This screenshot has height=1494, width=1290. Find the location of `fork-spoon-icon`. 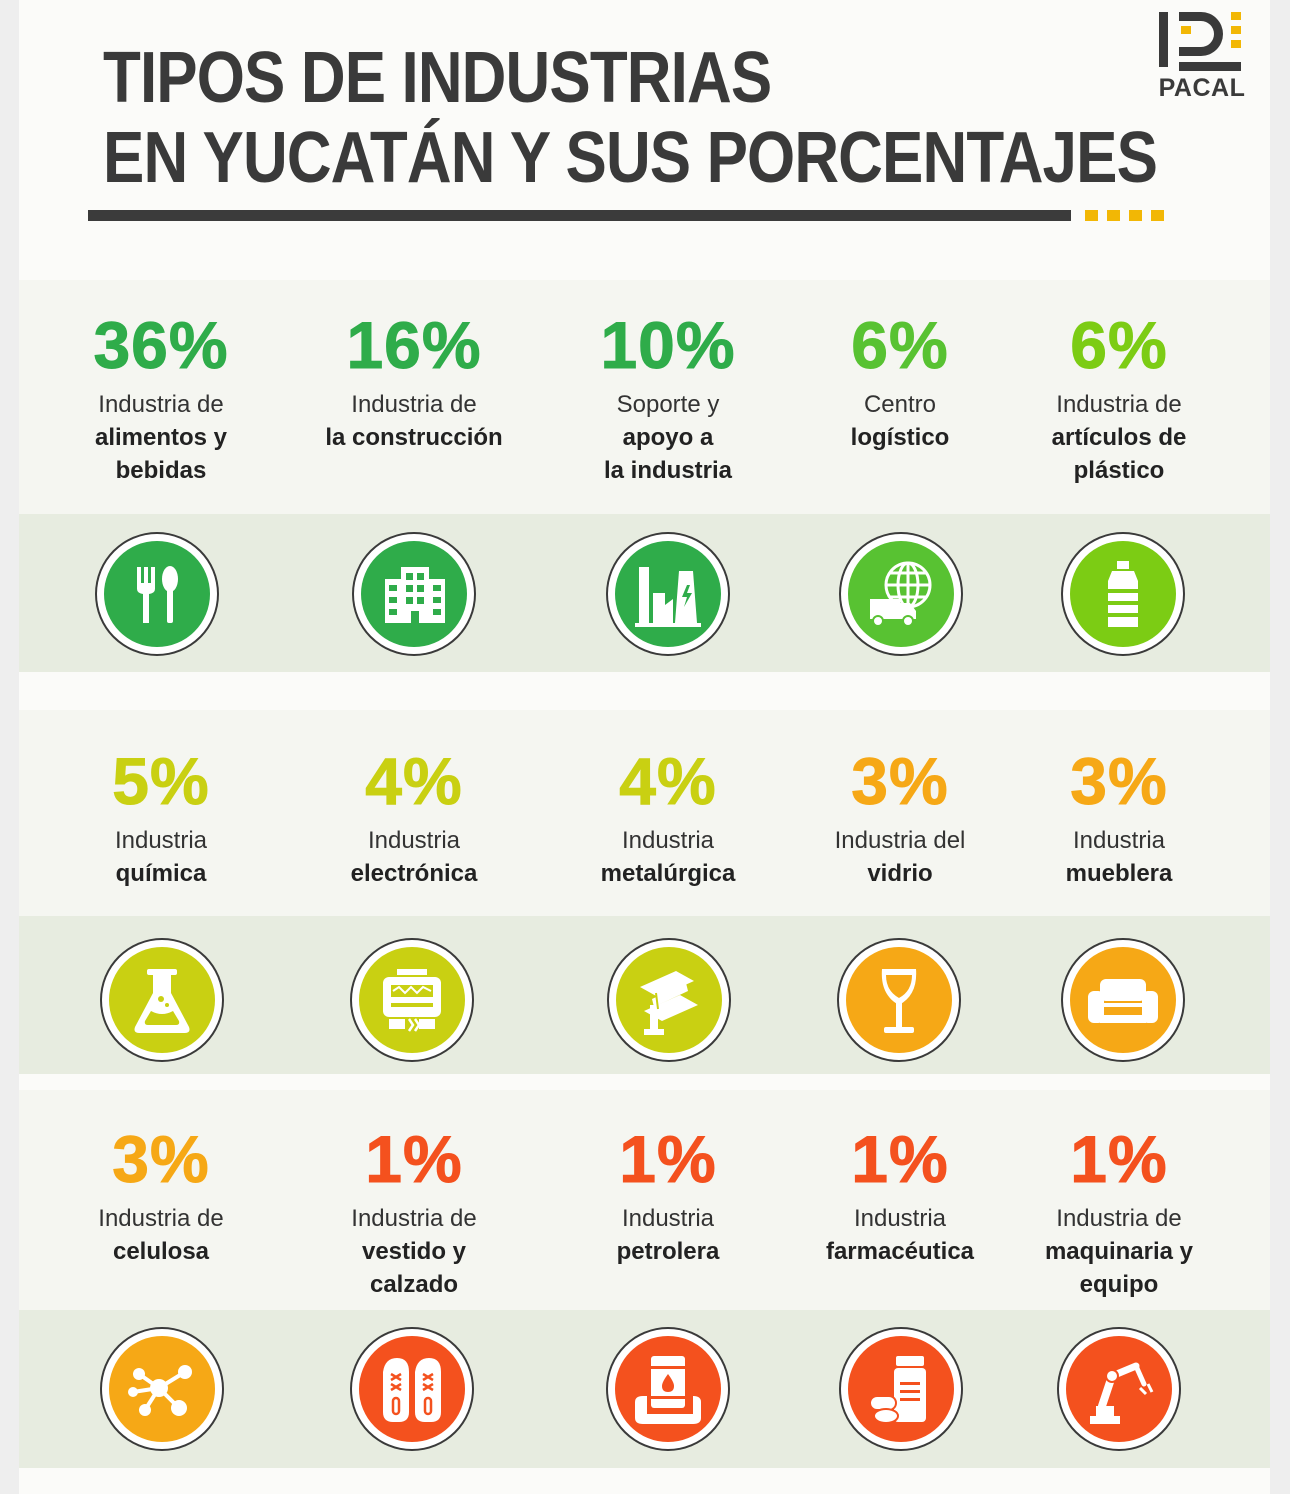

fork-spoon-icon is located at coordinates (157, 594).